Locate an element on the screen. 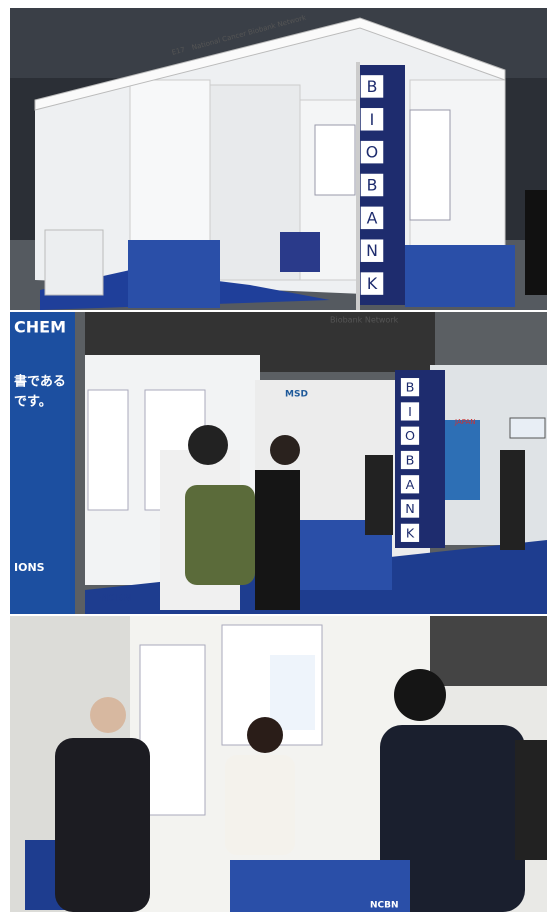 The height and width of the screenshot is (912, 550). booth-sign: Biobank Network is located at coordinates (364, 320).